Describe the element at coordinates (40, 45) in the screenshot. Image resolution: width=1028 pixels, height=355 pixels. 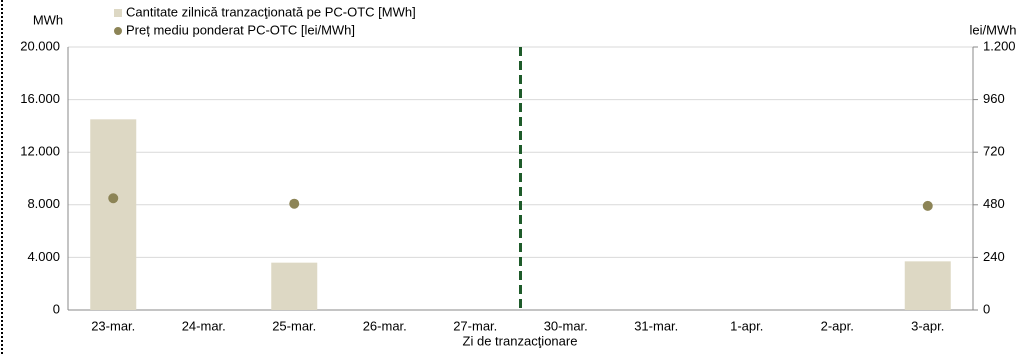
I see `y-tick-label: 20.000` at that location.